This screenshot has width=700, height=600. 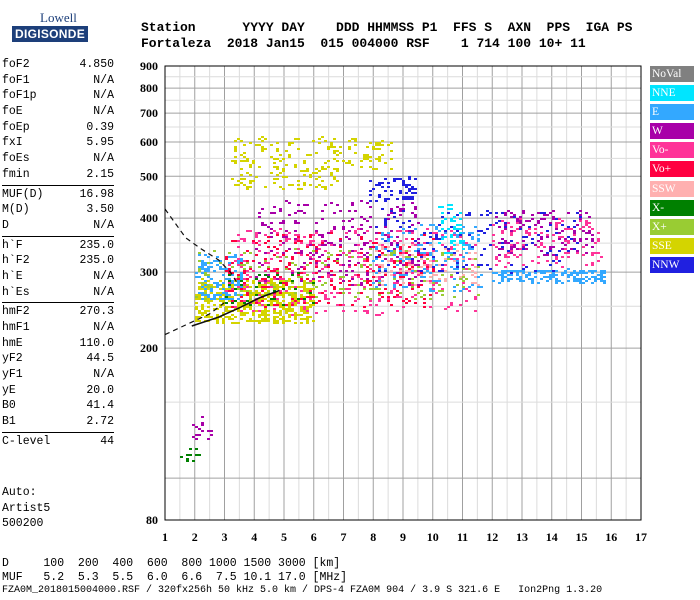 What do you see at coordinates (149, 176) in the screenshot?
I see `y-tick-label: 500` at bounding box center [149, 176].